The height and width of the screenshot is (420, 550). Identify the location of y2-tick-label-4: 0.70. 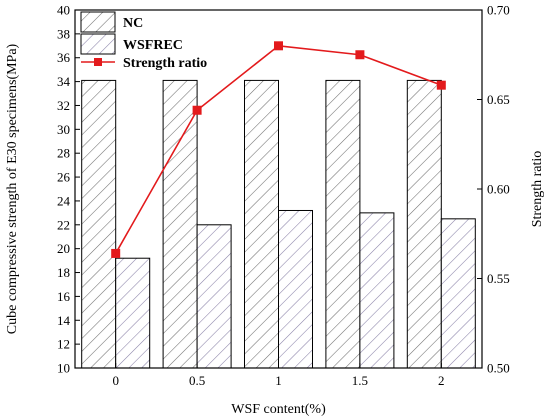
(498, 10).